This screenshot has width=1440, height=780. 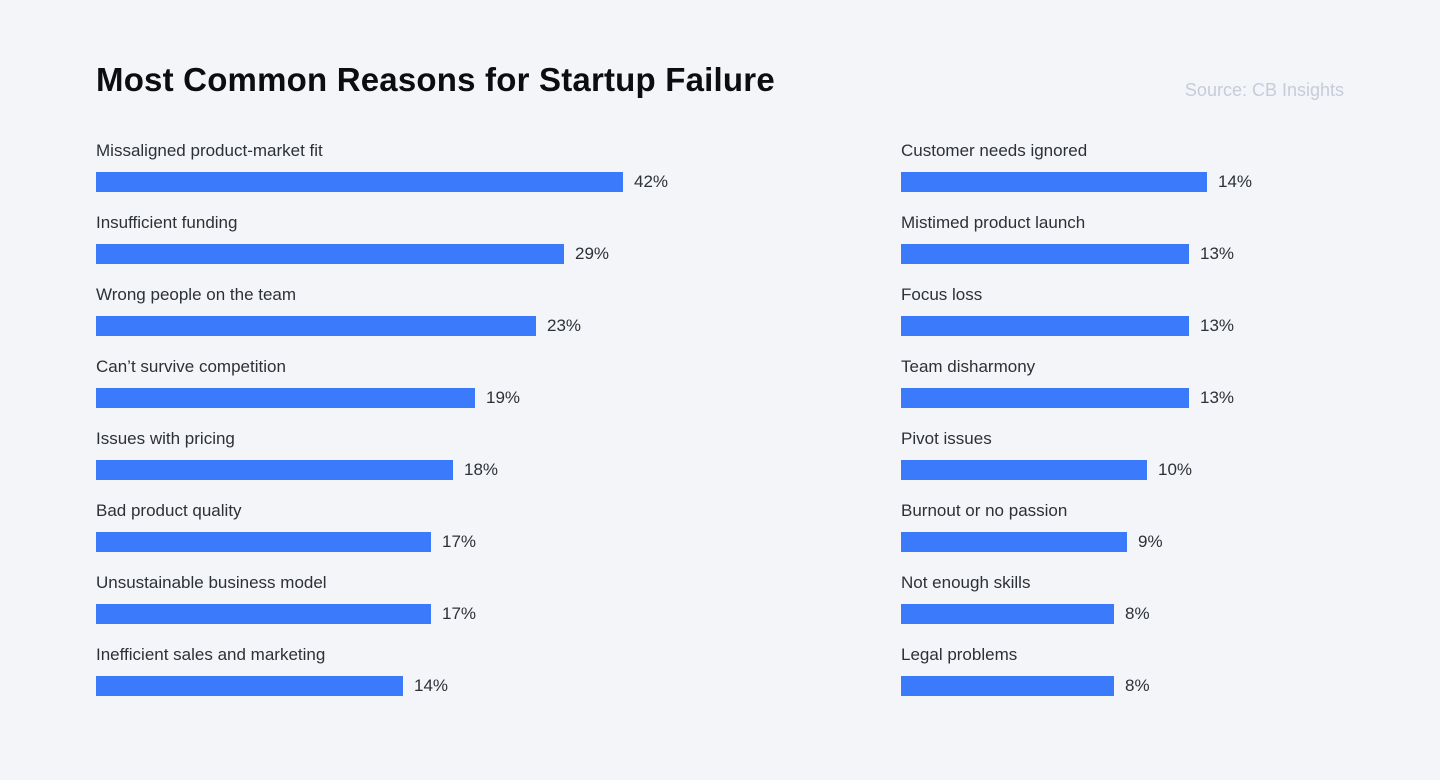 I want to click on bar-row: Insufficient funding 29%, so click(x=476, y=238).